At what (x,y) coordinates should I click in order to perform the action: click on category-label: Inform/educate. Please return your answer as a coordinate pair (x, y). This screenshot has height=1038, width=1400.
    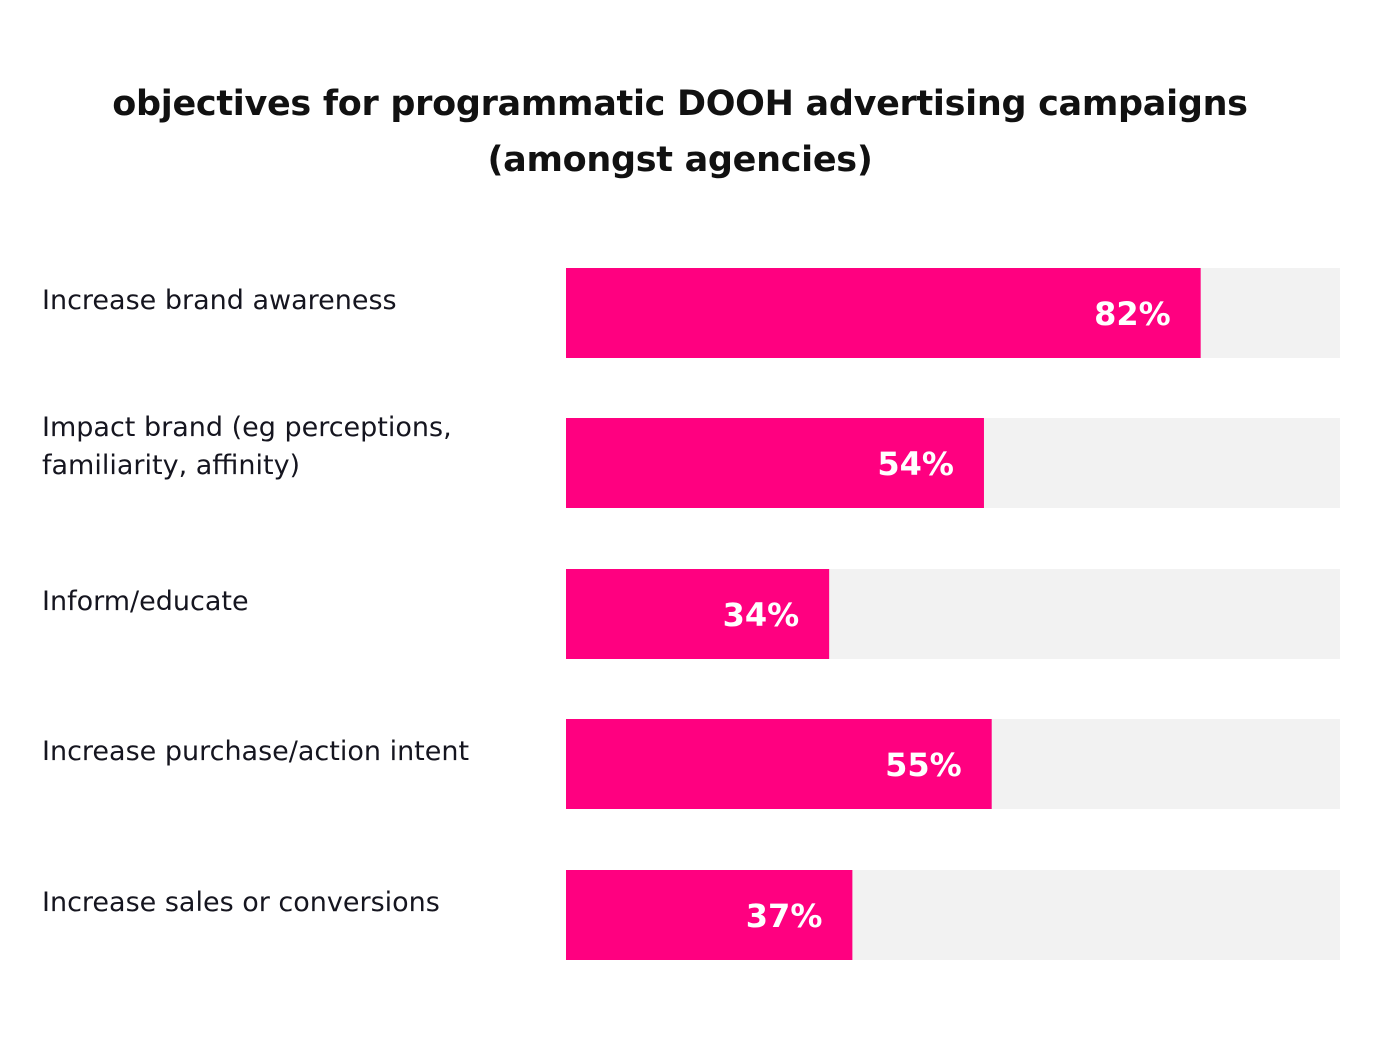
    Looking at the image, I should click on (145, 601).